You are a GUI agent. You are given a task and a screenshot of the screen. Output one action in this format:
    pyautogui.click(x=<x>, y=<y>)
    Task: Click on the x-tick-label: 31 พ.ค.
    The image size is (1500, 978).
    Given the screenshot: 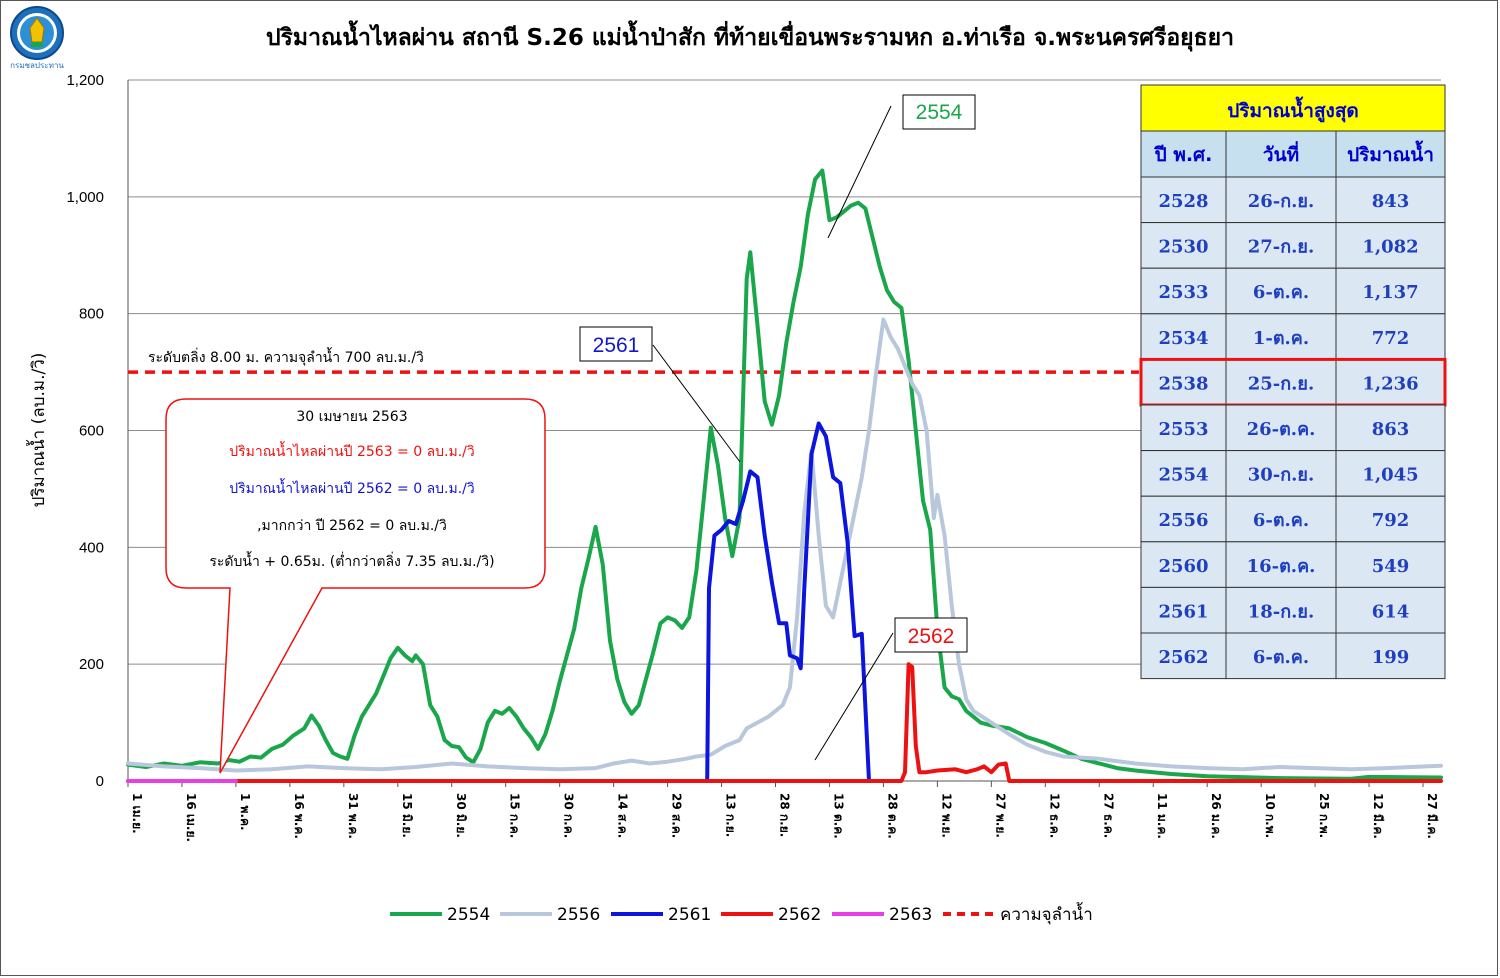 What is the action you would take?
    pyautogui.click(x=353, y=816)
    